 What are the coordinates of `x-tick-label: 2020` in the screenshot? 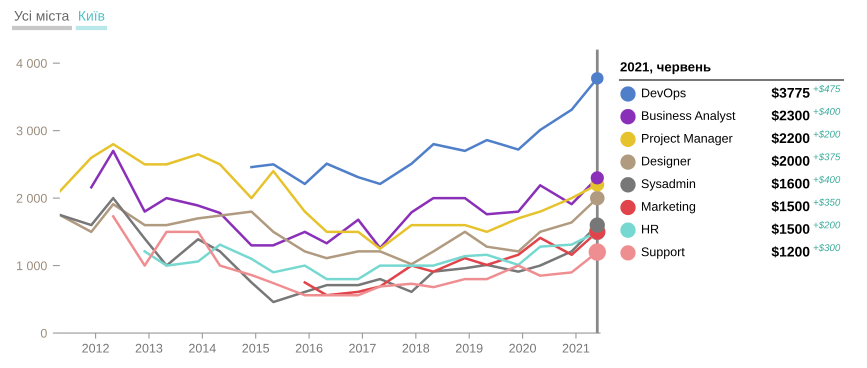 It's located at (522, 348).